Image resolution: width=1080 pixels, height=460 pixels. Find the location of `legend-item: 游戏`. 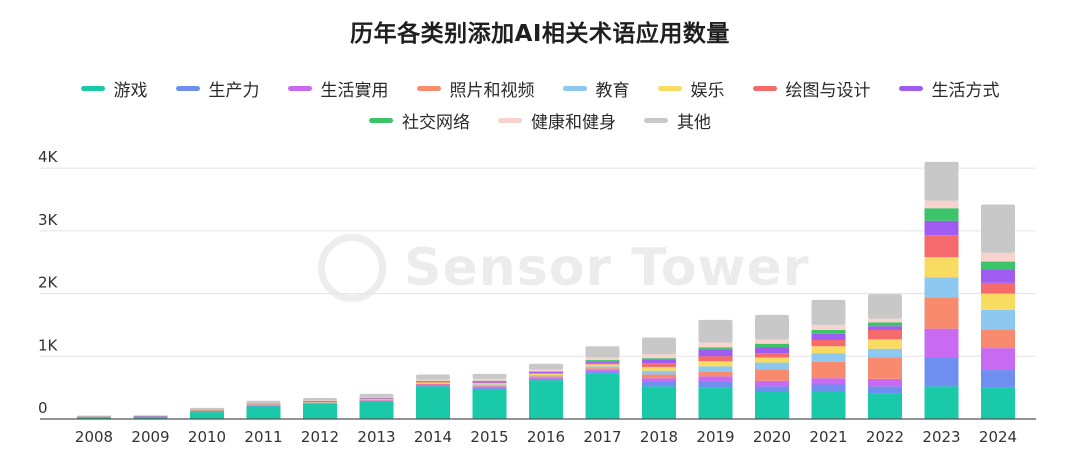

legend-item: 游戏 is located at coordinates (114, 88).